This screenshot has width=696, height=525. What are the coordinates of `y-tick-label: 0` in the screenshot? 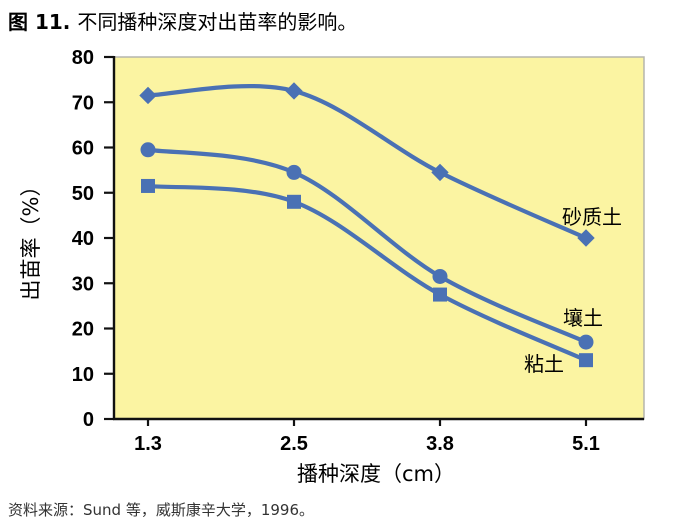 It's located at (88, 420).